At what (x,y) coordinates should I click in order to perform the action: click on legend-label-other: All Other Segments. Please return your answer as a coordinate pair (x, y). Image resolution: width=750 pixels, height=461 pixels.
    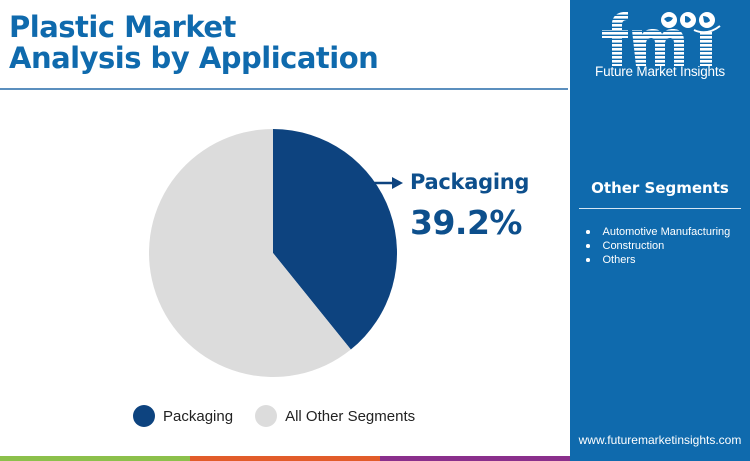
    Looking at the image, I should click on (350, 416).